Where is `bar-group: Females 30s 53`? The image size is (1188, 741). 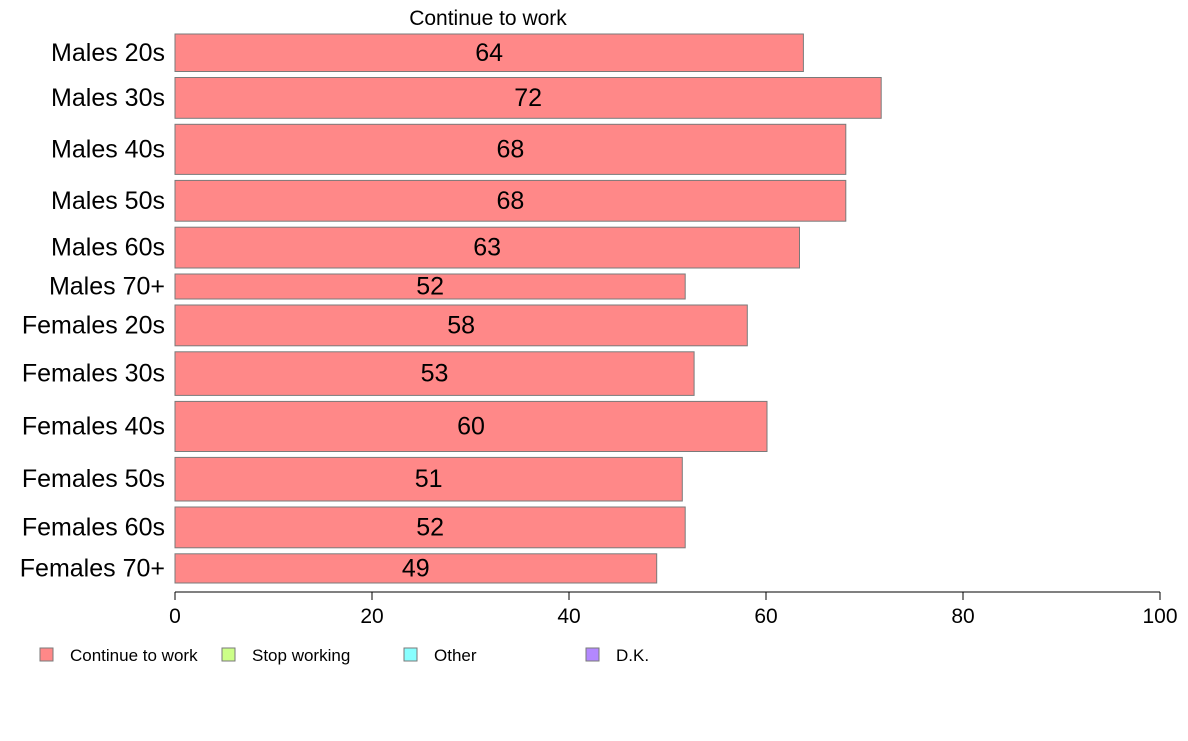 bar-group: Females 30s 53 is located at coordinates (358, 373).